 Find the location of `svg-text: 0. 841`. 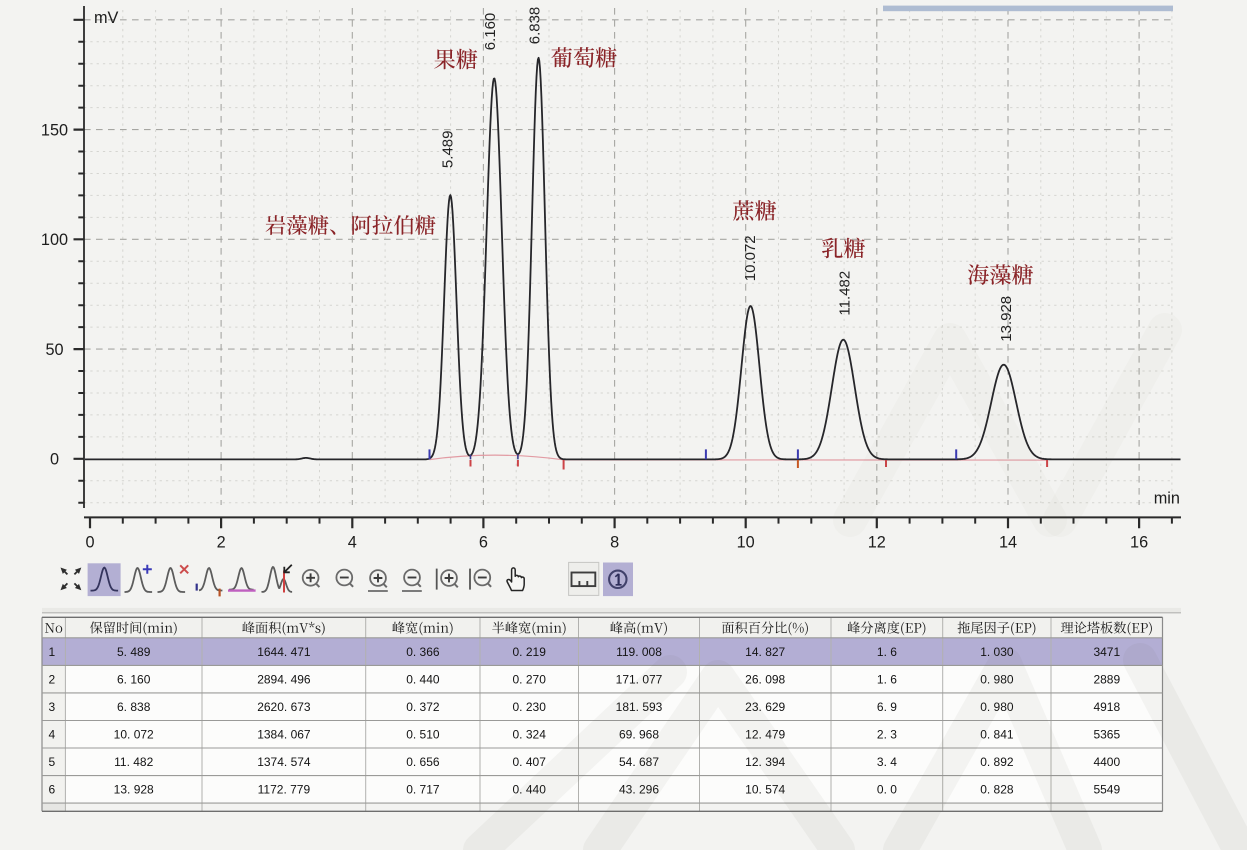

svg-text: 0. 841 is located at coordinates (997, 735).